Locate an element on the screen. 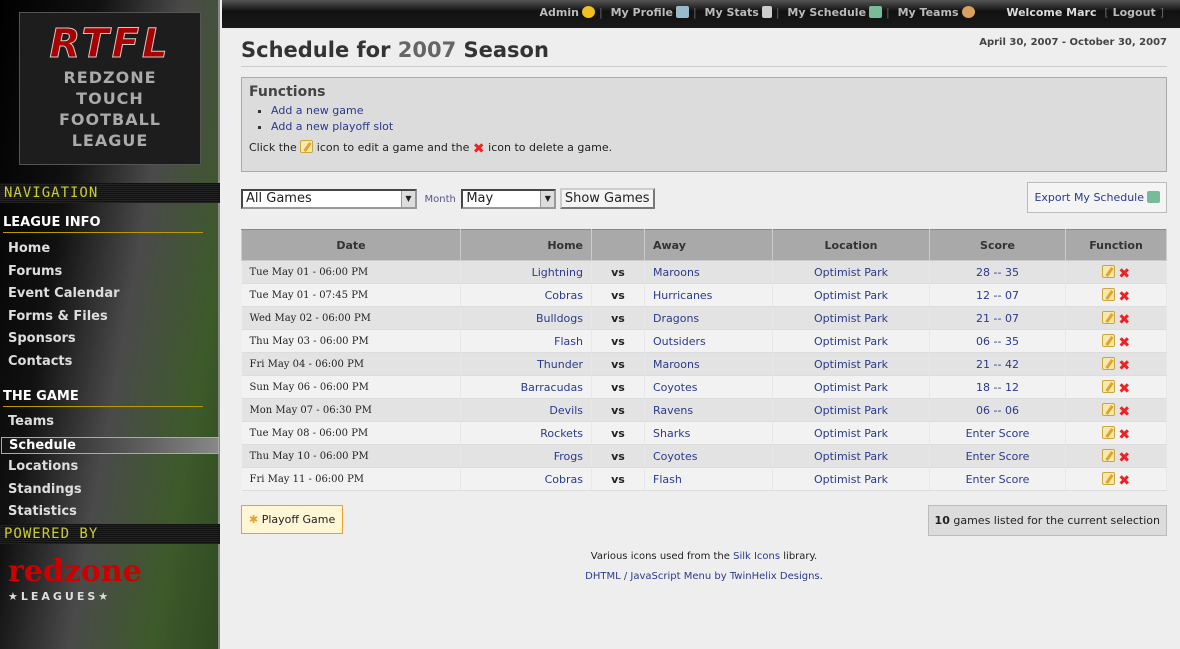 This screenshot has width=1180, height=649. score-link: 06 -- 35 is located at coordinates (997, 341).